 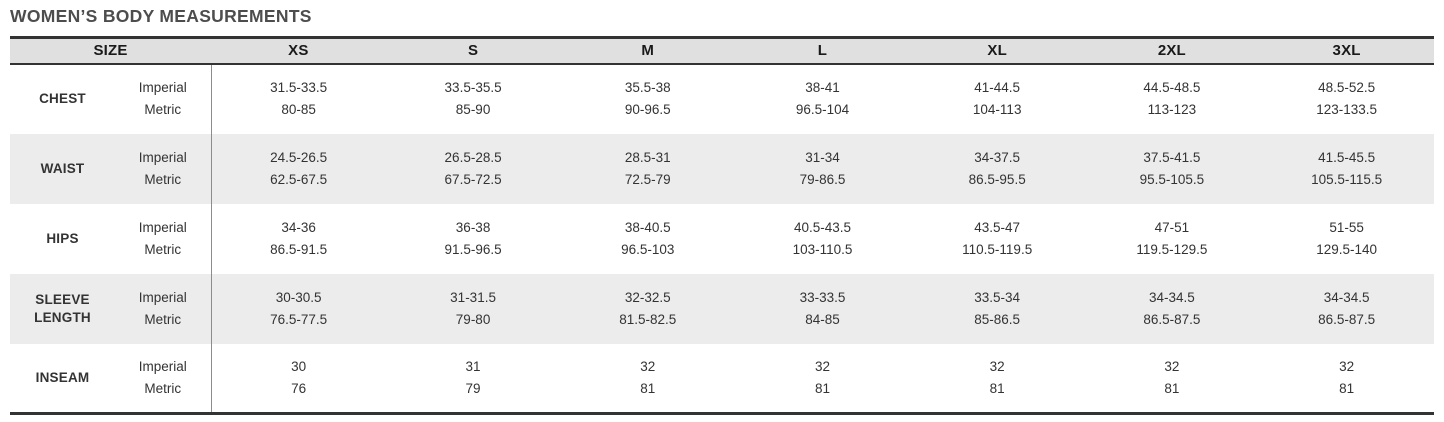 What do you see at coordinates (1347, 179) in the screenshot?
I see `metric-value: 105.5-115.5` at bounding box center [1347, 179].